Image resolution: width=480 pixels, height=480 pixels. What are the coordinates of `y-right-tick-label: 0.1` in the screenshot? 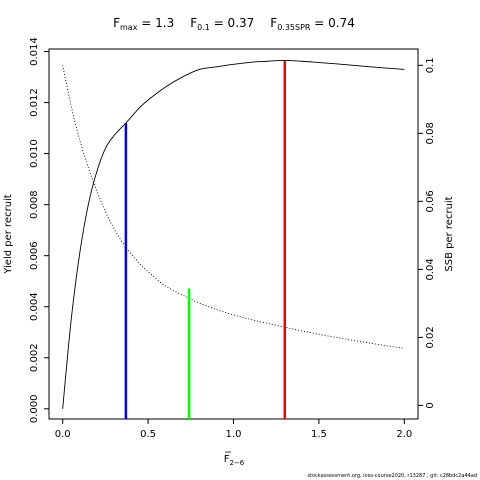 It's located at (430, 65).